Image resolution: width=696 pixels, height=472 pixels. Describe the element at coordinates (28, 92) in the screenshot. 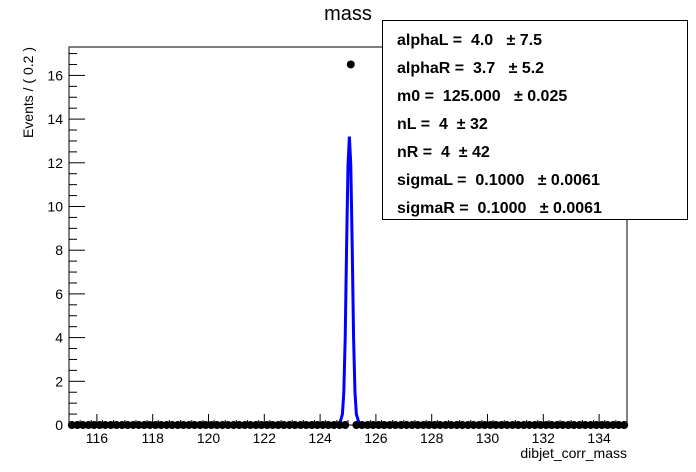

I see `y-axis-label: Events / ( 0.2 )` at that location.